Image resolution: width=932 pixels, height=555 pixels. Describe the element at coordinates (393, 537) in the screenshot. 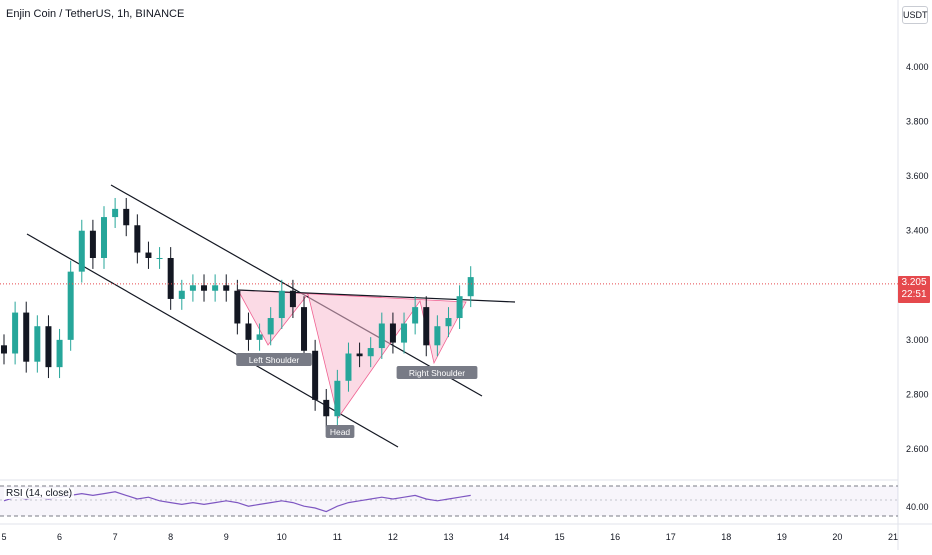

I see `x-tick-label: 12` at that location.